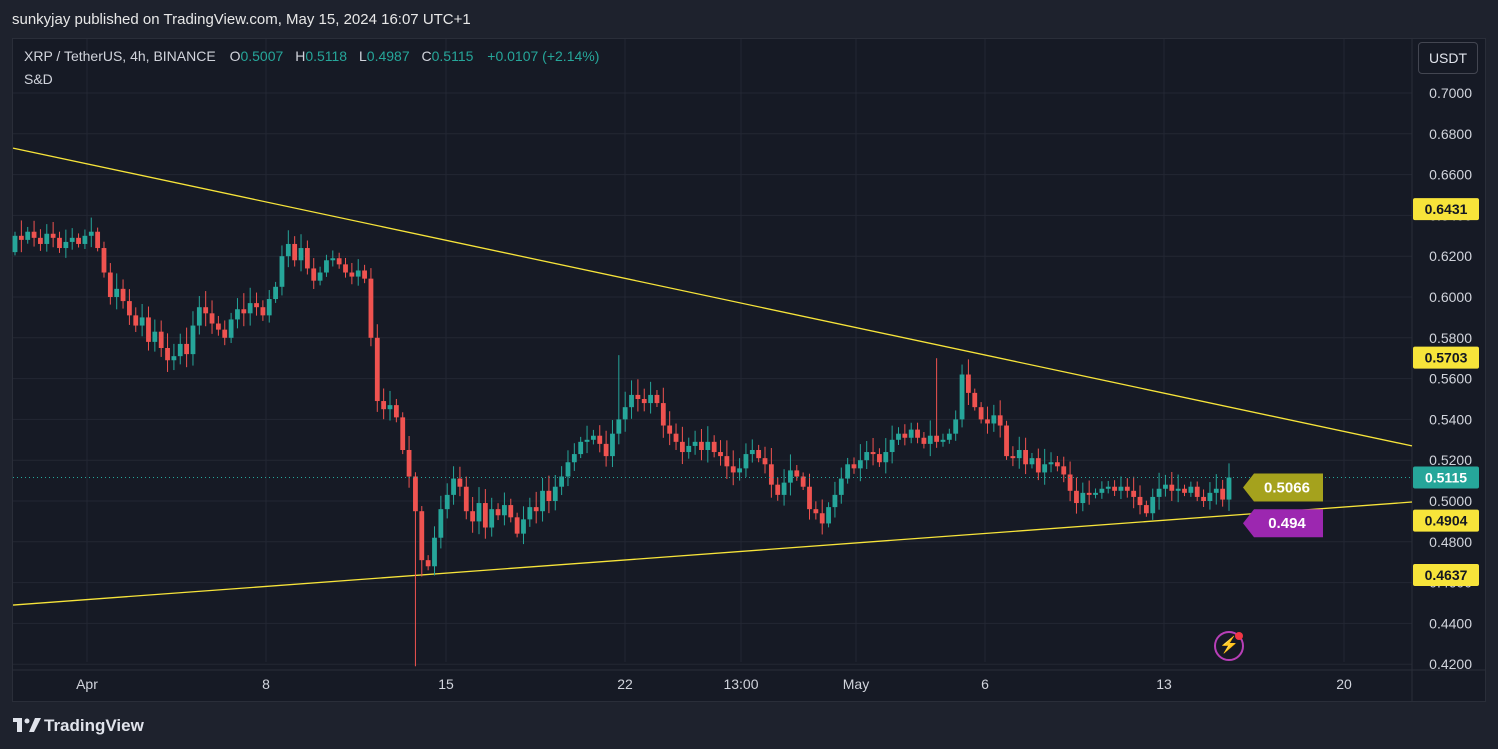  I want to click on change-value: +0.0107 (+2.14%), so click(543, 56).